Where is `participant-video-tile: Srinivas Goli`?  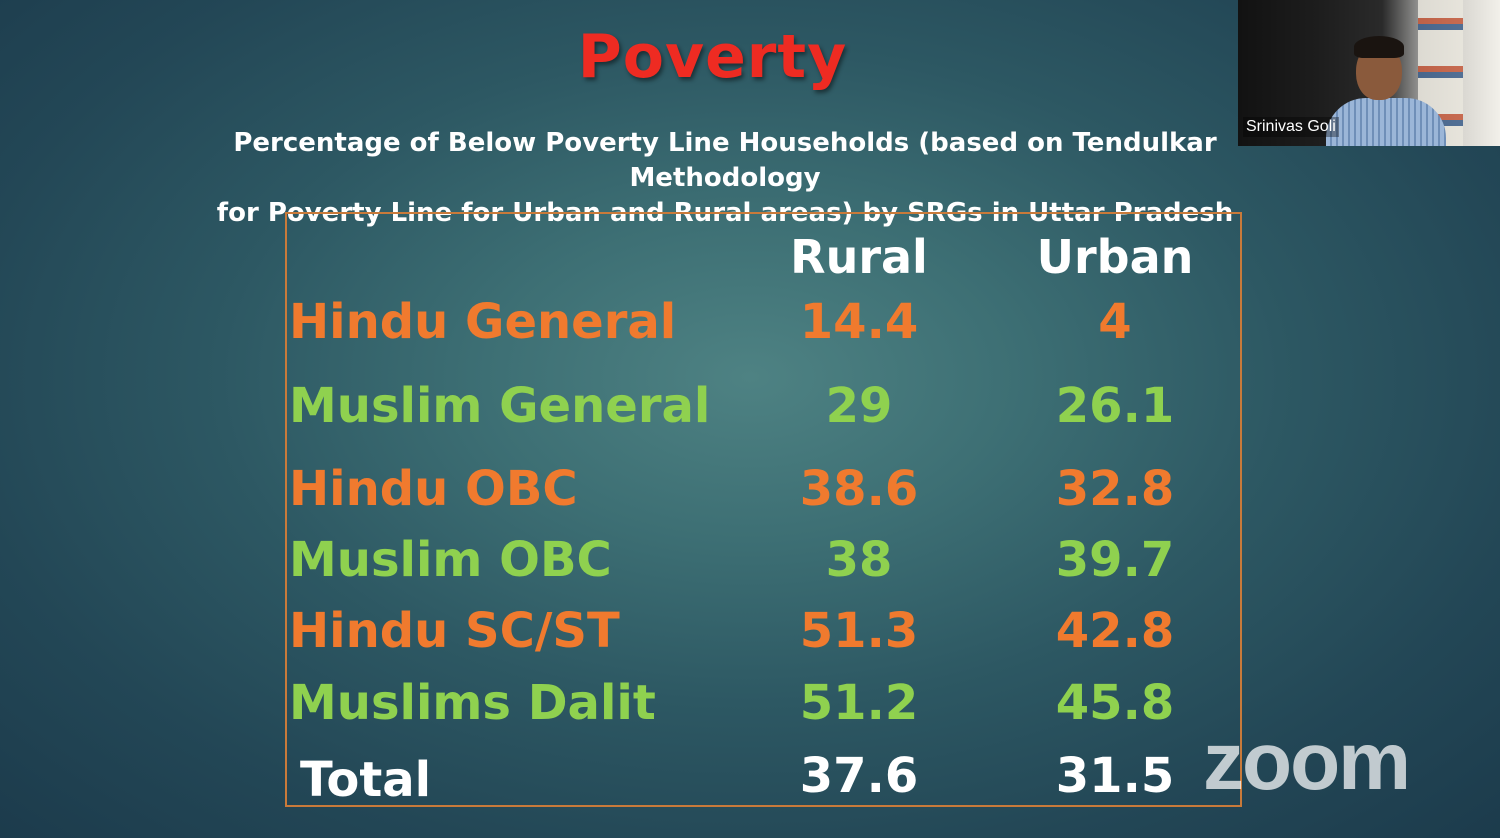
participant-video-tile: Srinivas Goli is located at coordinates (1369, 73).